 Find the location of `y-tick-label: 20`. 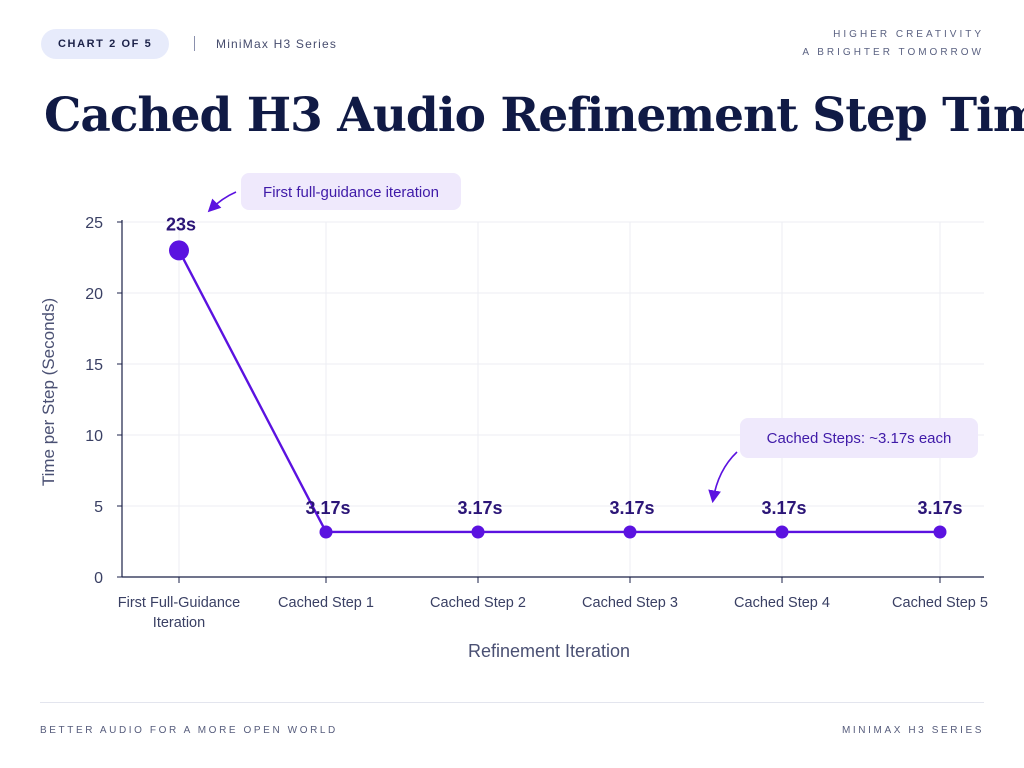

y-tick-label: 20 is located at coordinates (94, 294).